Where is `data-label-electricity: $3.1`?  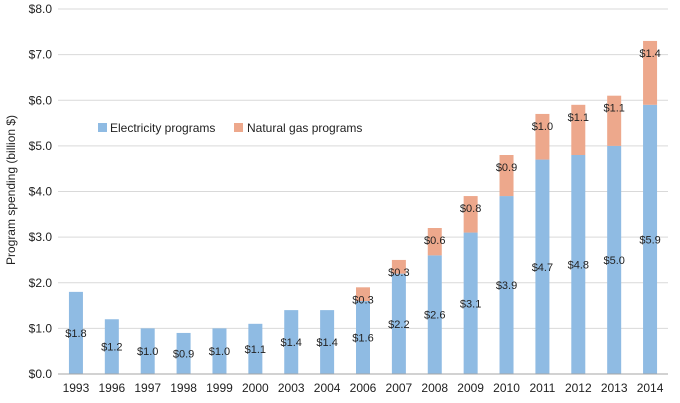
data-label-electricity: $3.1 is located at coordinates (470, 304).